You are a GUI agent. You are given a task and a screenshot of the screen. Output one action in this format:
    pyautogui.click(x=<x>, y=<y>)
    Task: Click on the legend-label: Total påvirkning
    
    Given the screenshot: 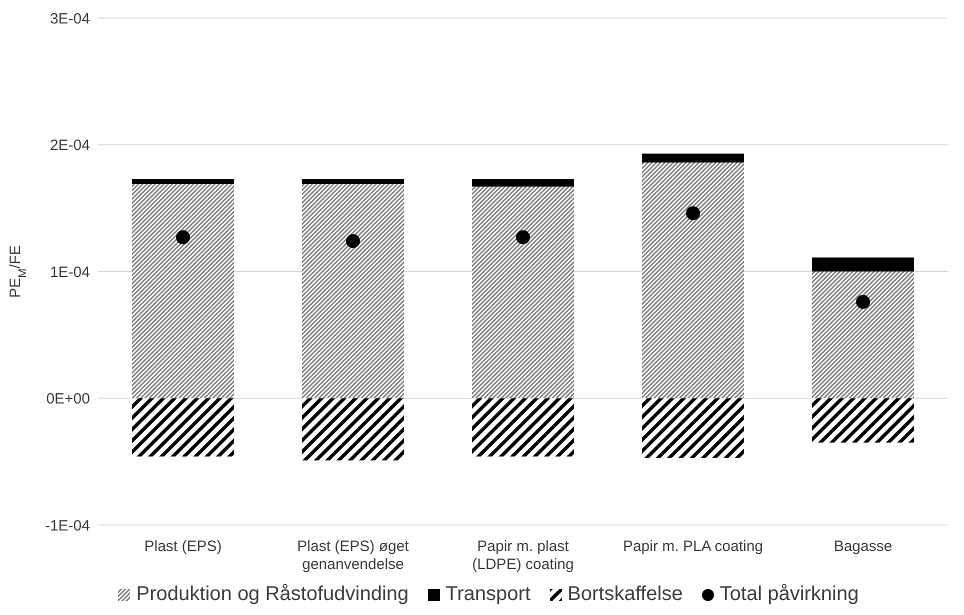 What is the action you would take?
    pyautogui.click(x=788, y=594)
    